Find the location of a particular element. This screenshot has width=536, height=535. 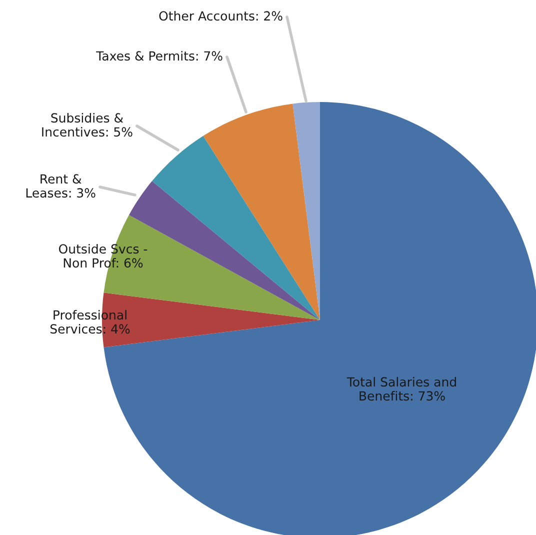

slice-label: Subsidies & Incentives: 5% is located at coordinates (87, 124).